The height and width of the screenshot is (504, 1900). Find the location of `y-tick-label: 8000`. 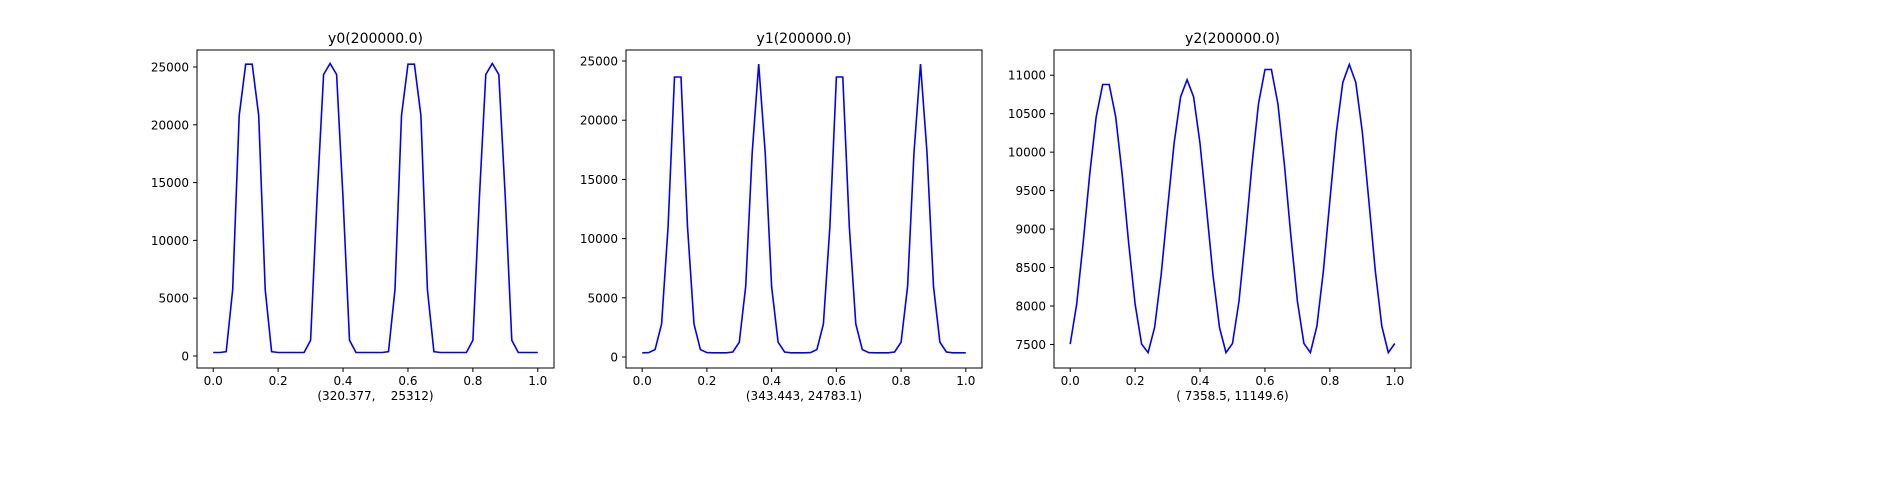

y-tick-label: 8000 is located at coordinates (1030, 307).